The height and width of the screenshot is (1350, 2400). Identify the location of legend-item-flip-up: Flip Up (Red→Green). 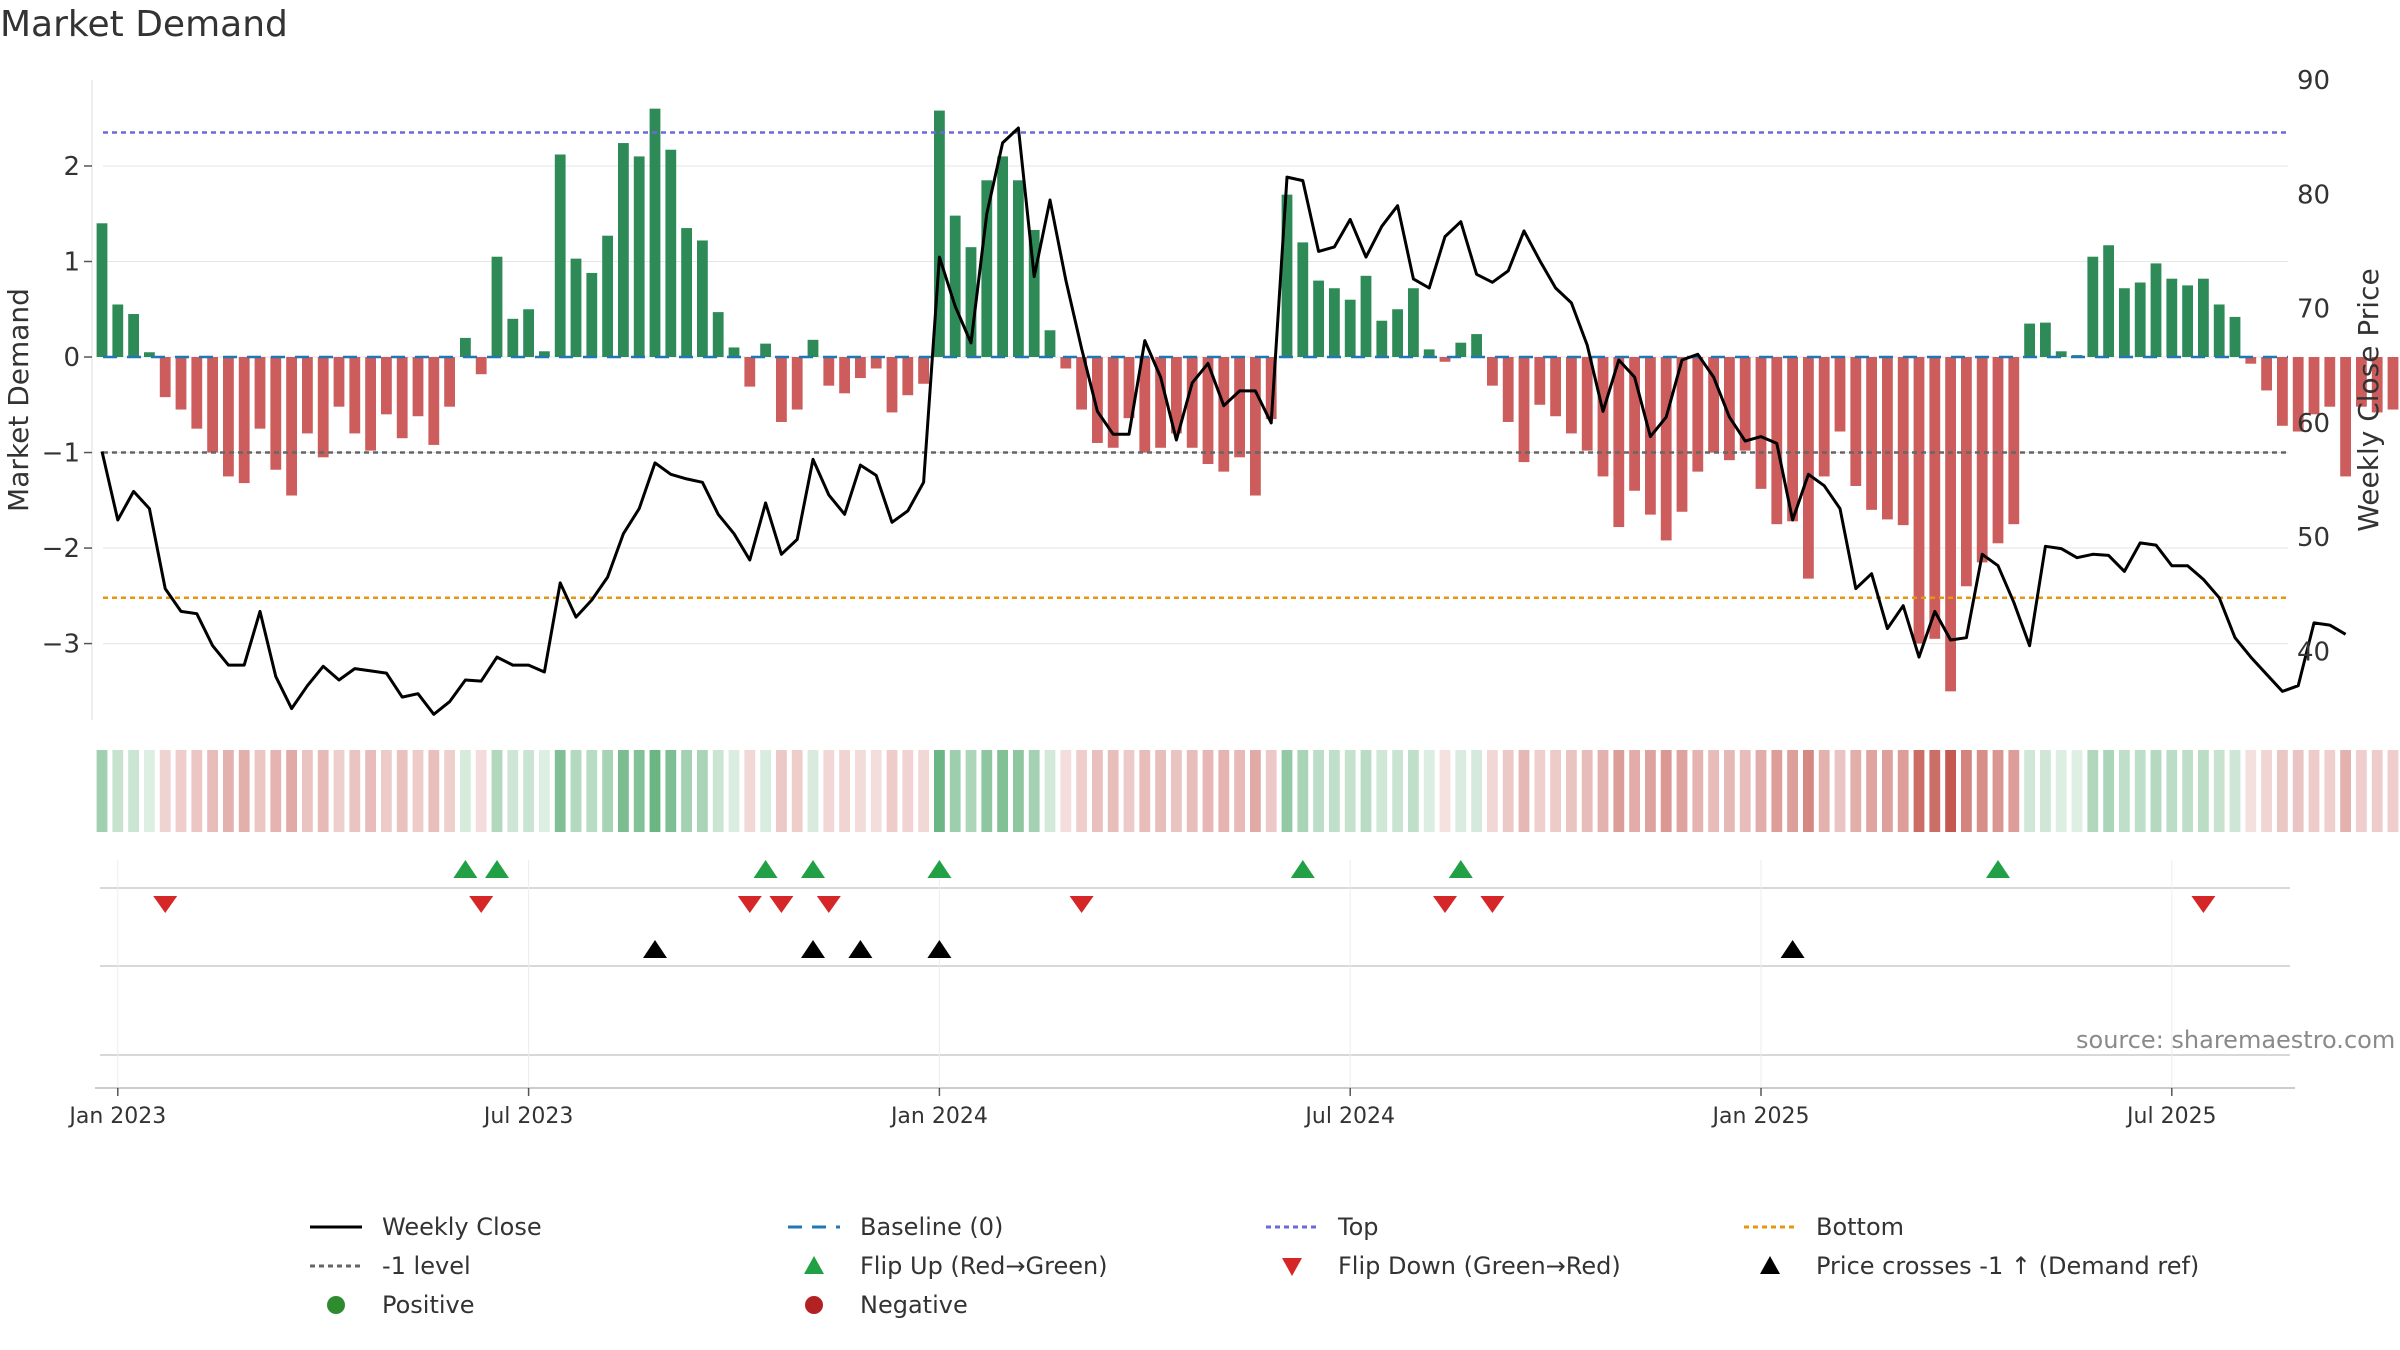
(1017, 1265).